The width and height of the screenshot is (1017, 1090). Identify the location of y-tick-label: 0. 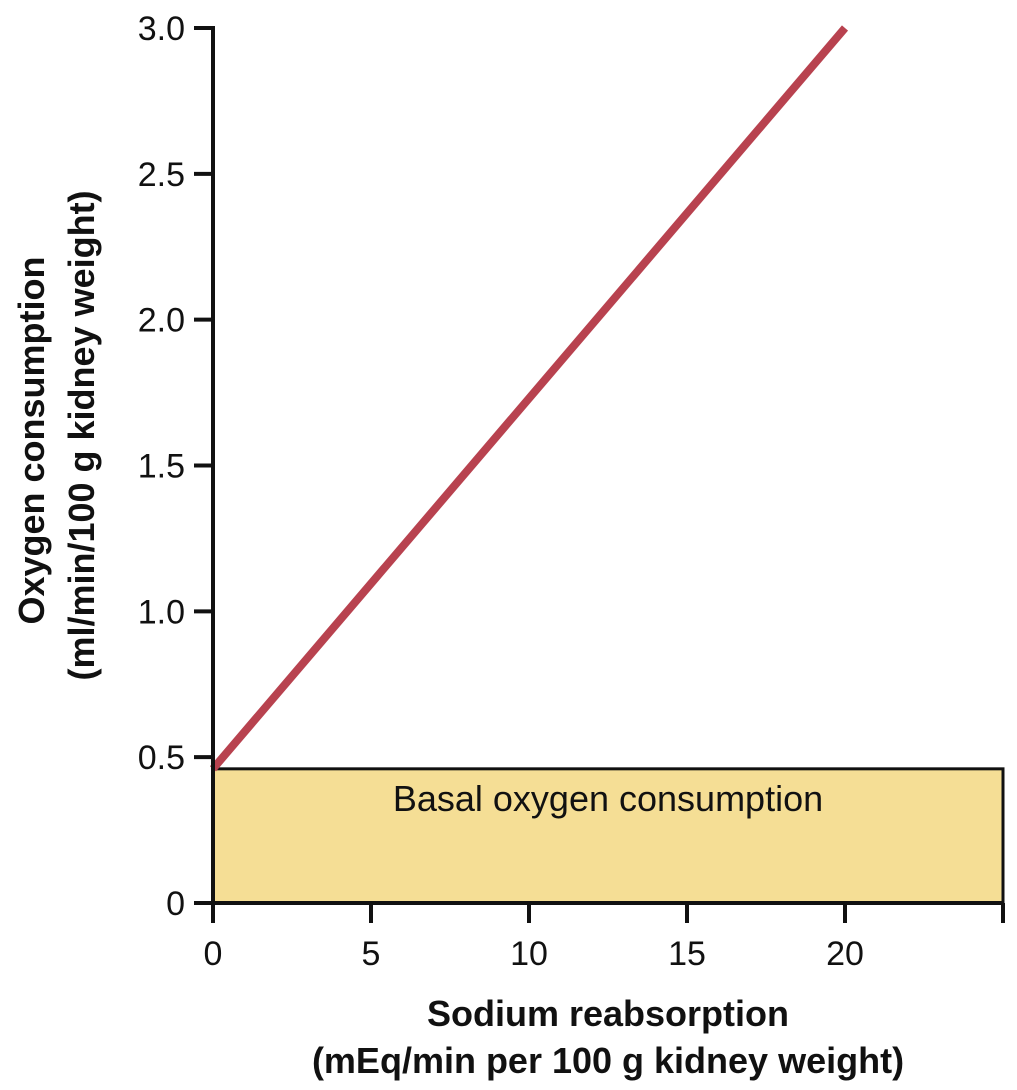
(175, 904).